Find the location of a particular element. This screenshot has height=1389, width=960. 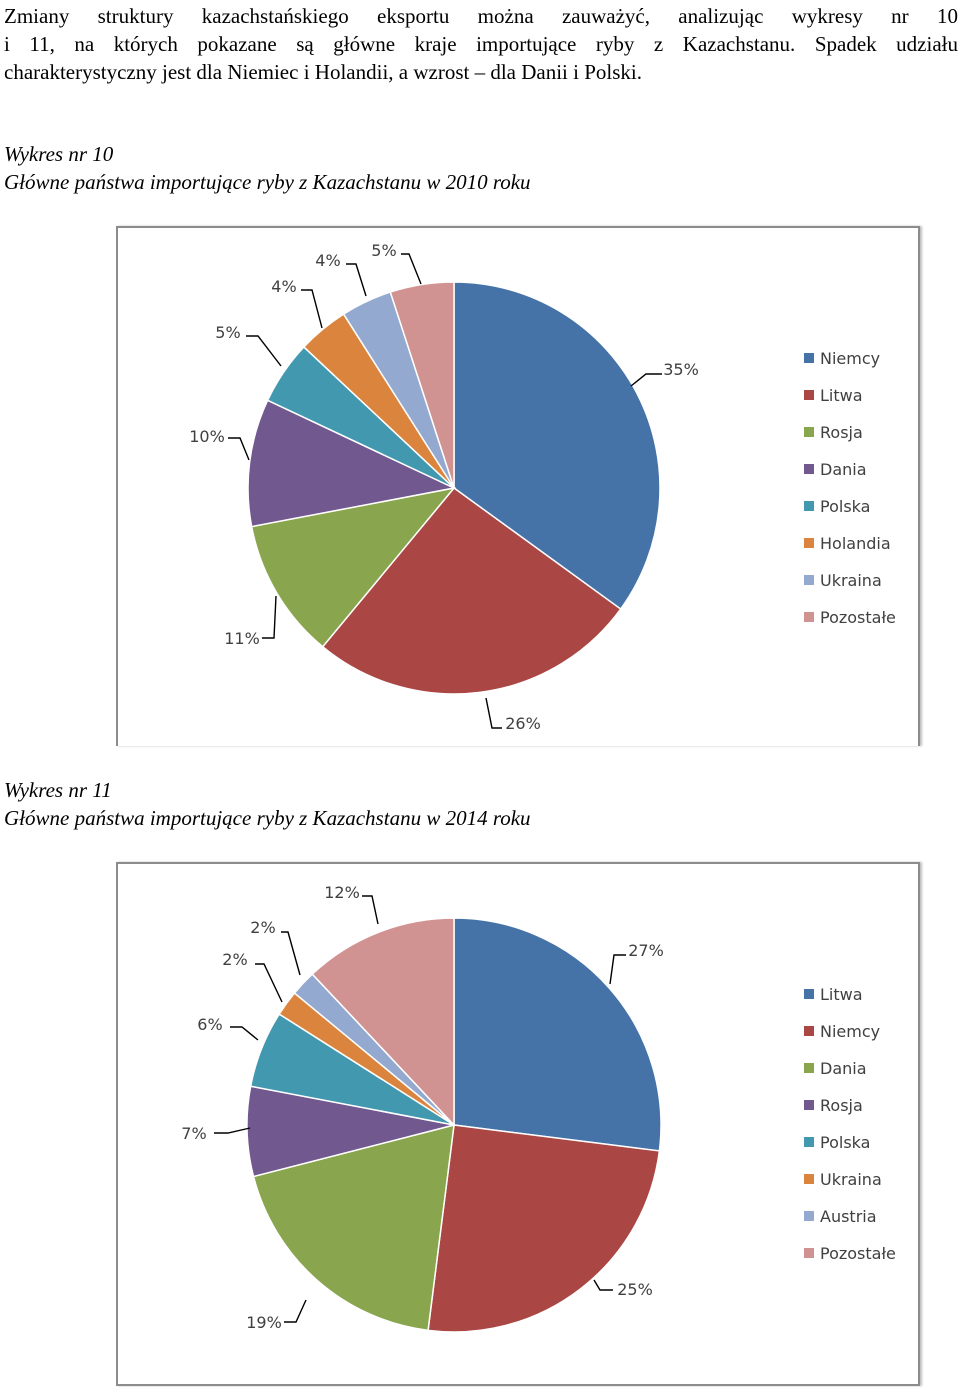

data-label-ukraina: 4% is located at coordinates (327, 260).